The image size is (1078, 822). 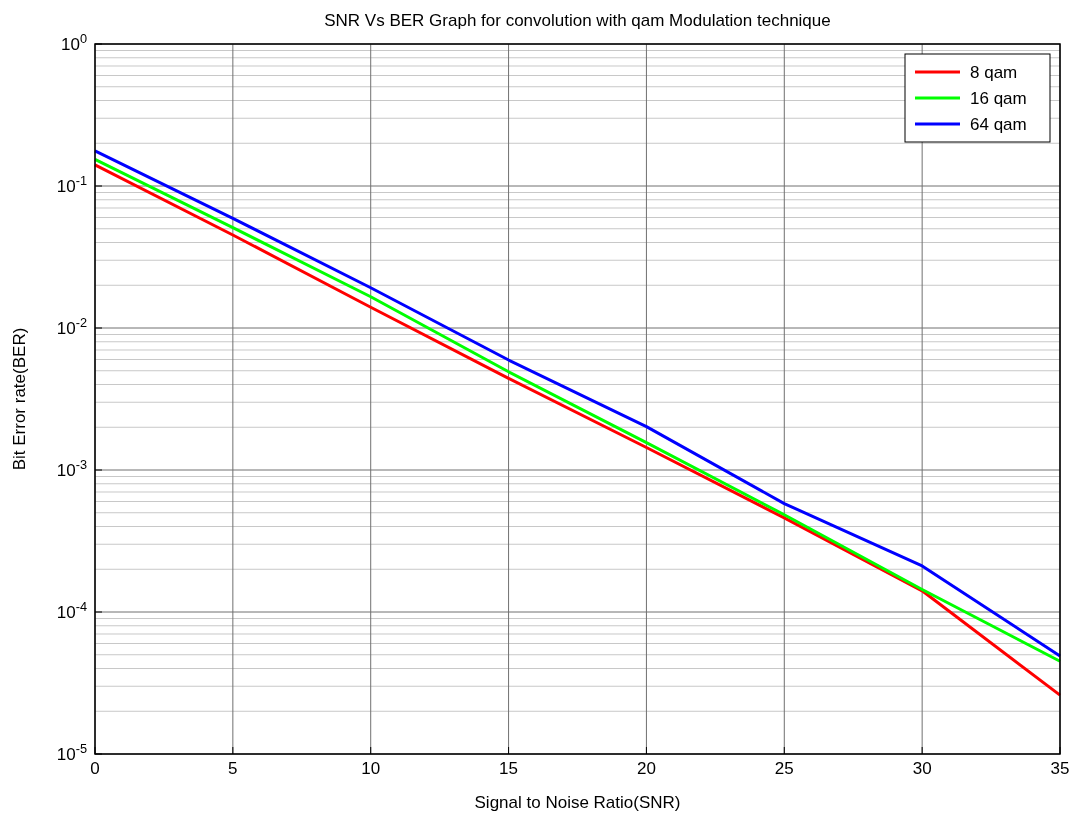 I want to click on x-axis-title: Signal to Noise Ratio(SNR), so click(x=577, y=802).